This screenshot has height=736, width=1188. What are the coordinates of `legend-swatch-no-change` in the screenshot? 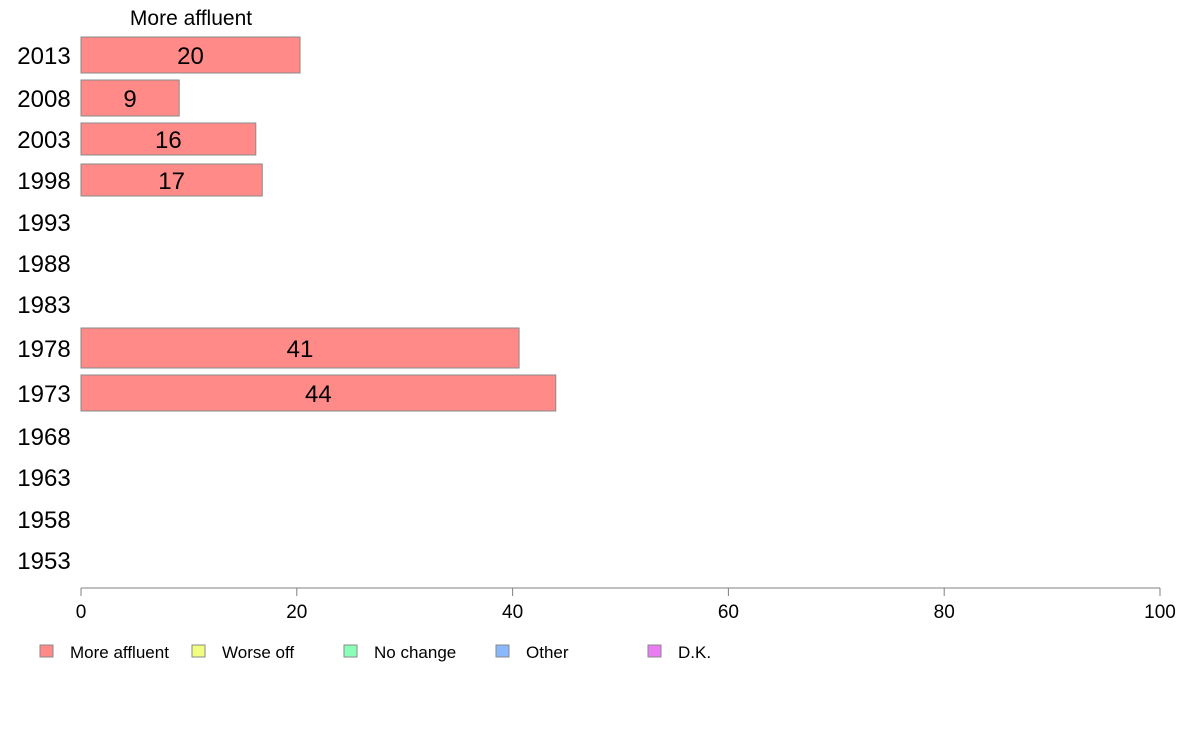 It's located at (350, 651).